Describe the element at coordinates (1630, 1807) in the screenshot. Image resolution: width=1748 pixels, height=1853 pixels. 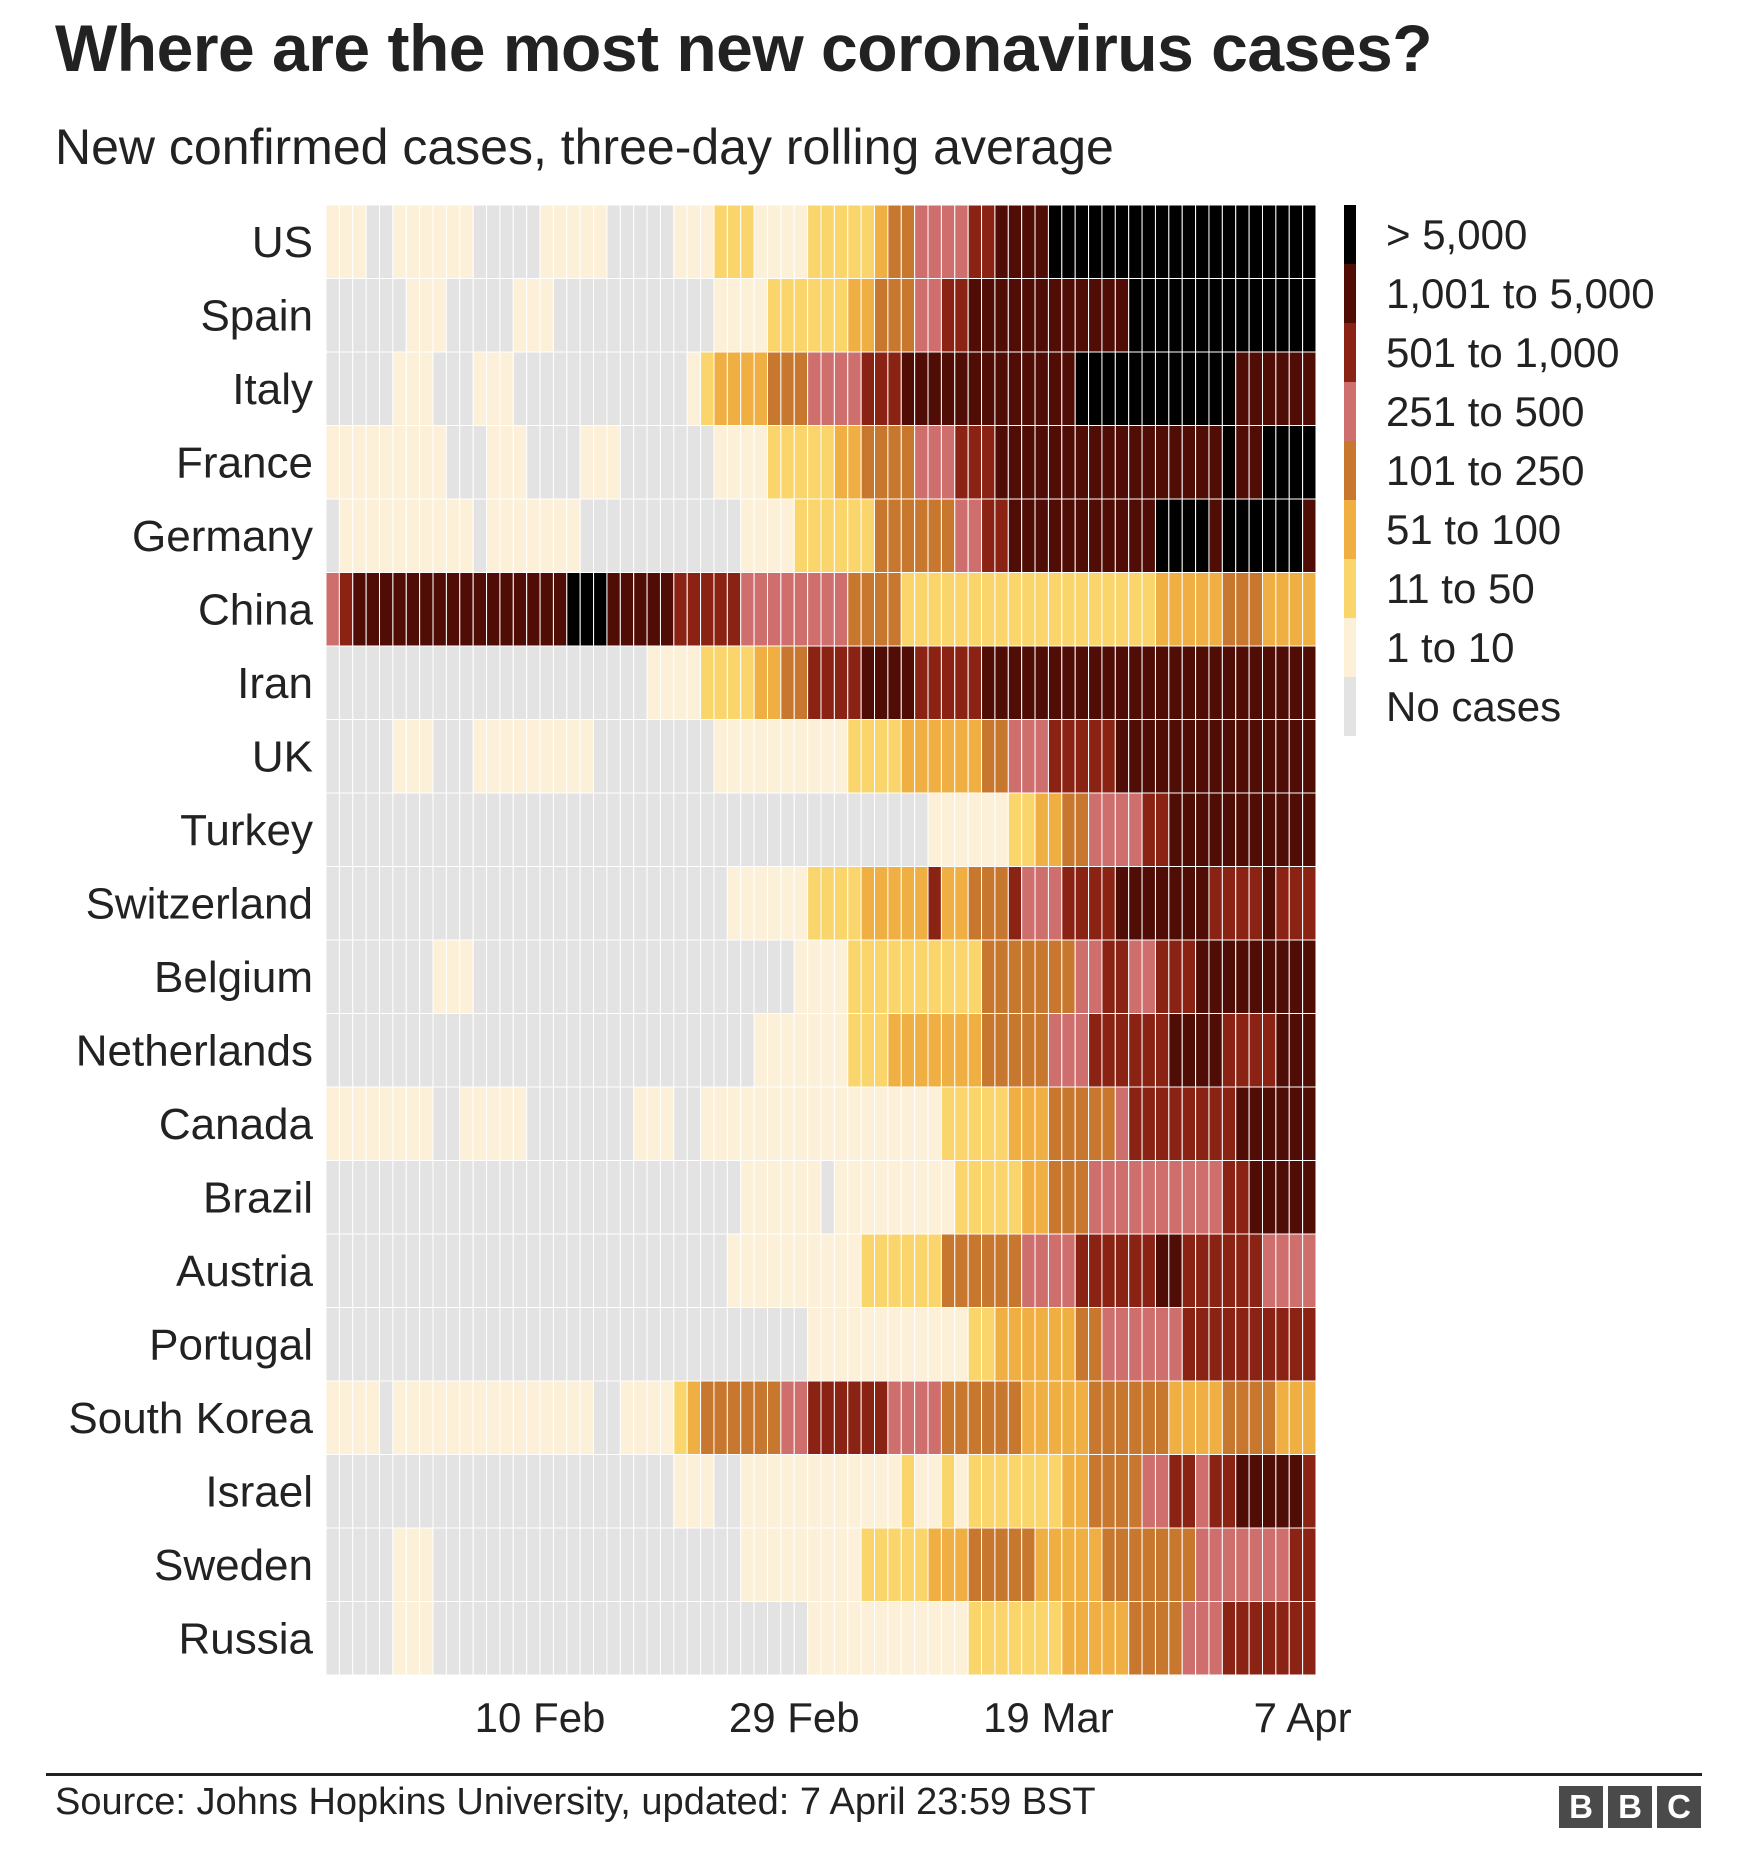
I see `logo-letter: B` at that location.